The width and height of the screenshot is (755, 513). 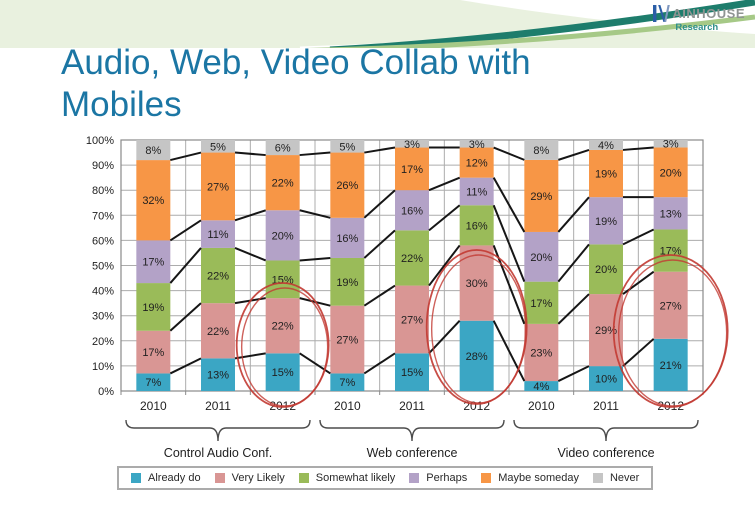 What do you see at coordinates (283, 373) in the screenshot?
I see `bar-segment-label: 15%` at bounding box center [283, 373].